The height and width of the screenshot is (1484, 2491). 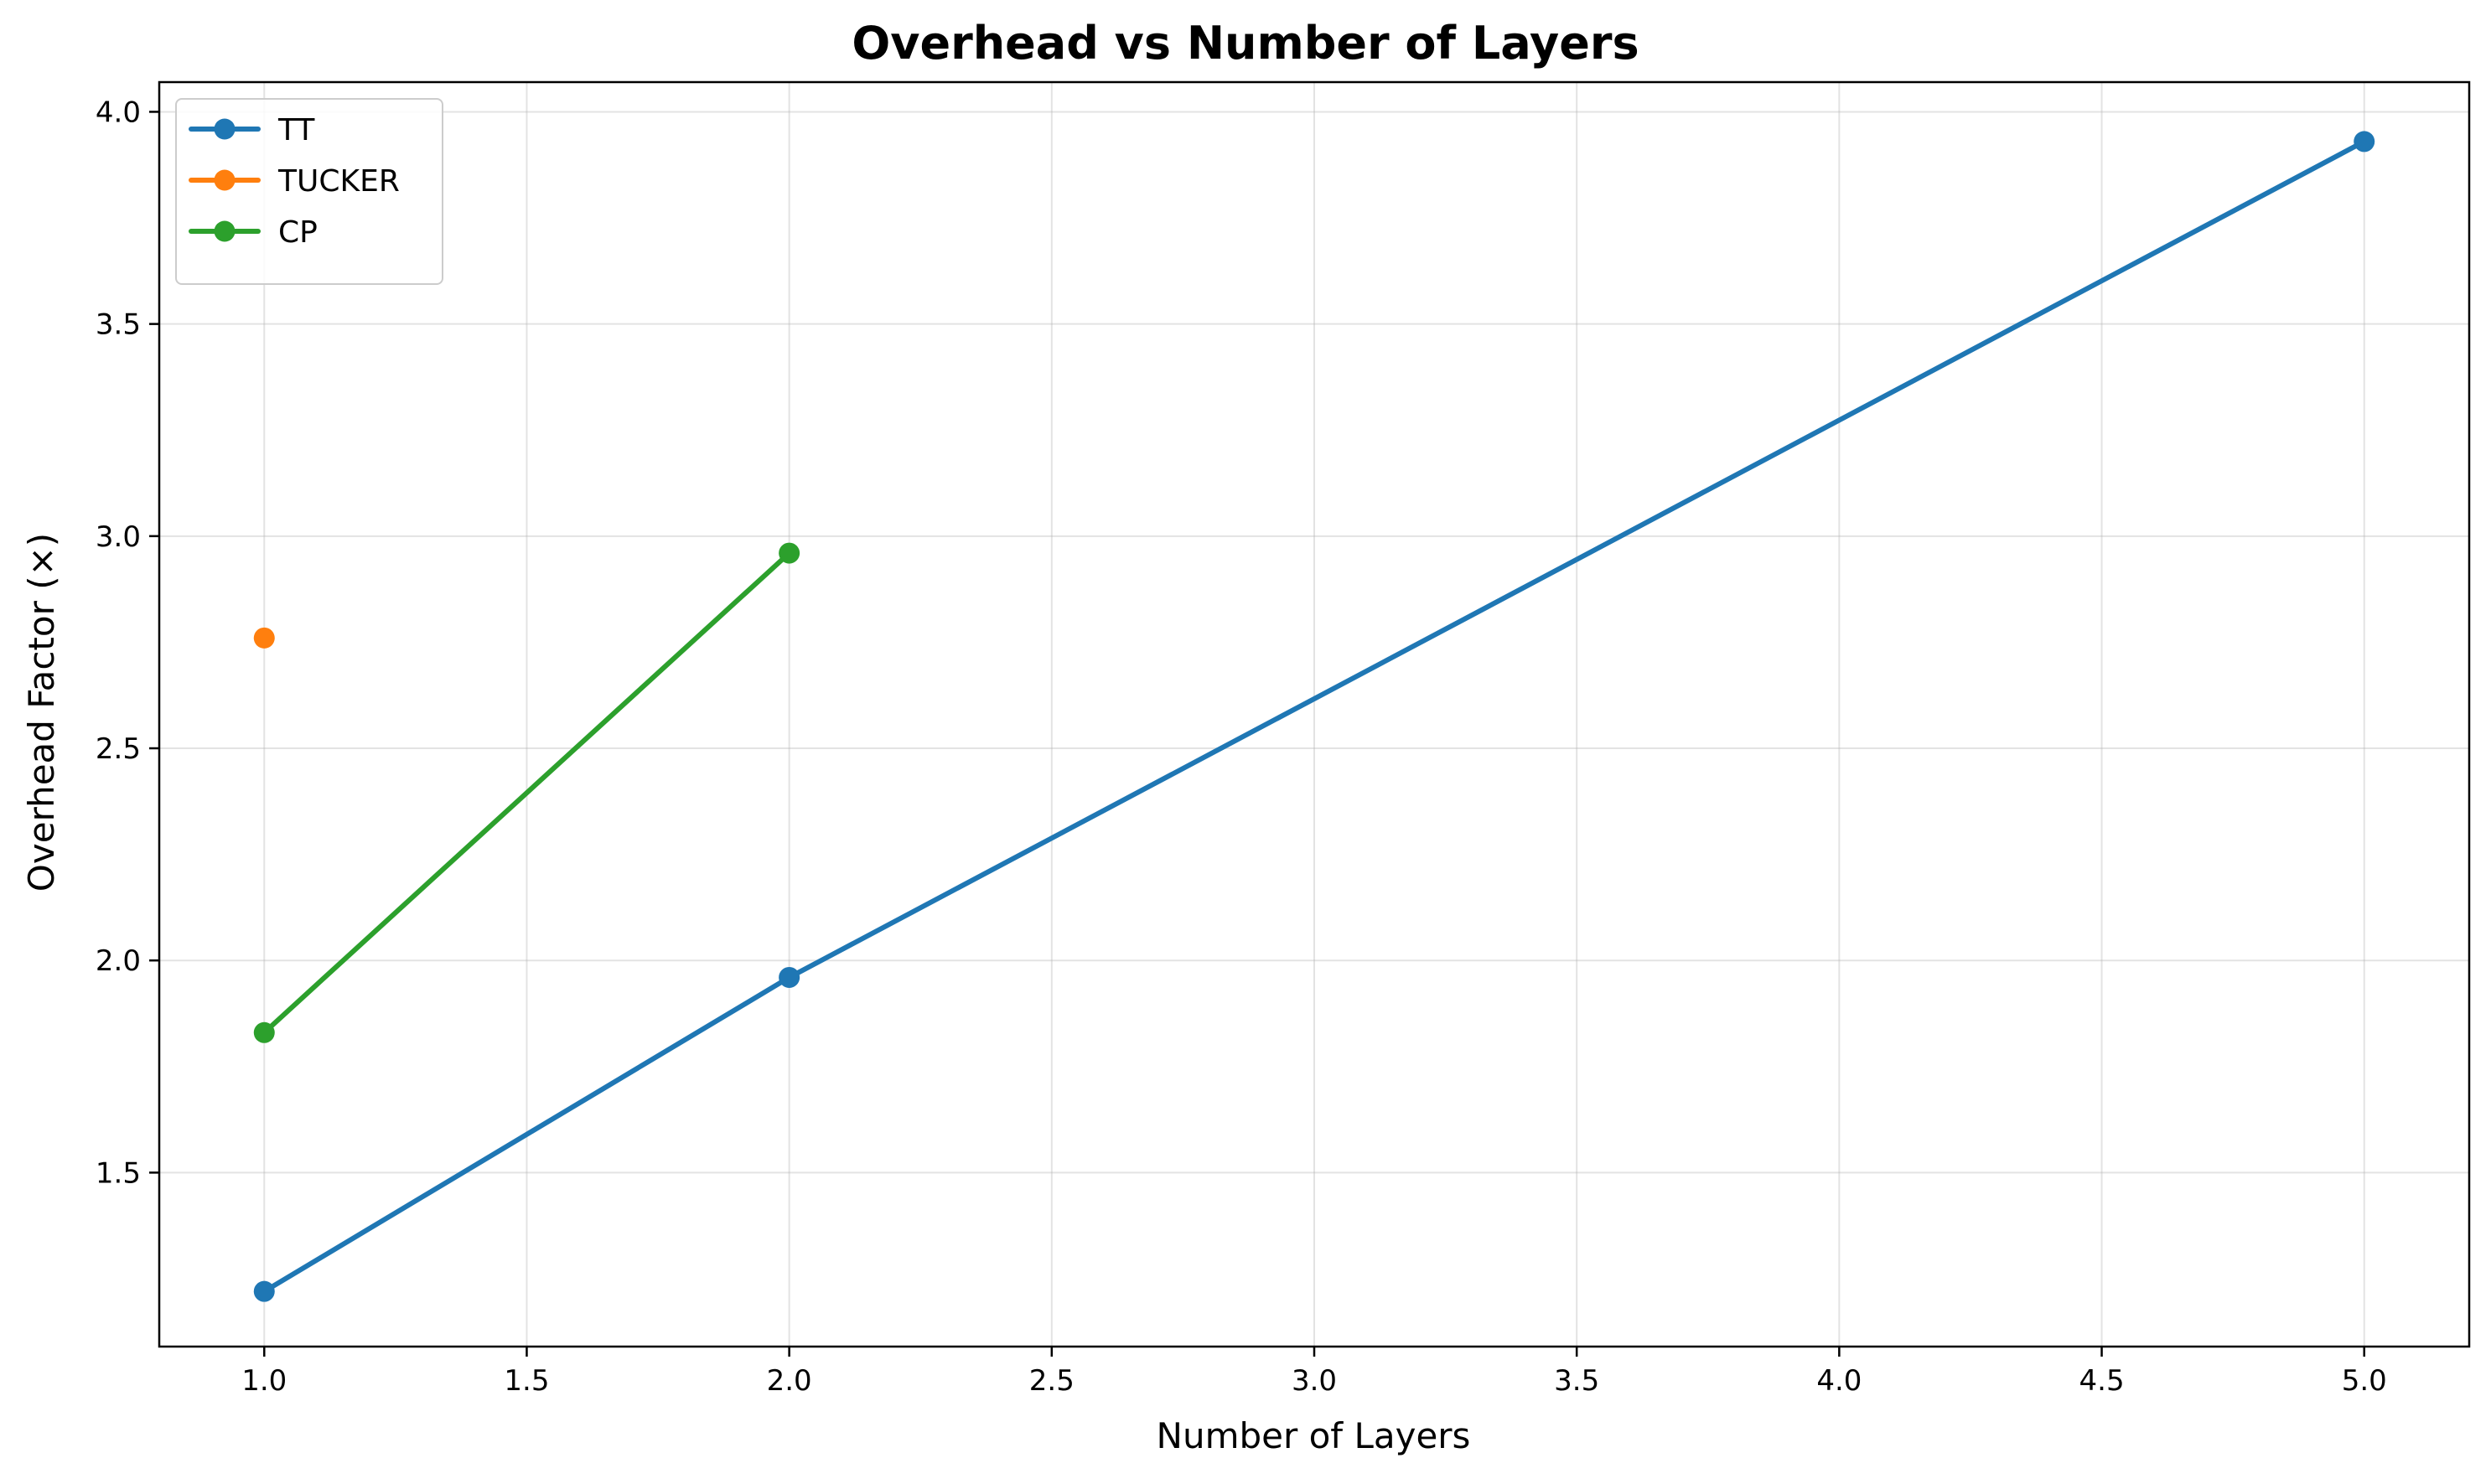 I want to click on y-tick-label: 3.0, so click(x=118, y=537).